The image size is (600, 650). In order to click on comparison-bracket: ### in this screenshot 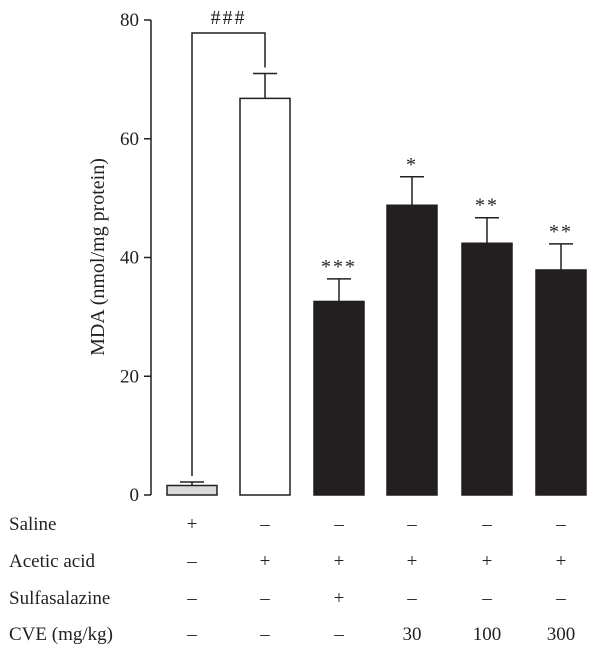, I will do `click(228, 241)`.